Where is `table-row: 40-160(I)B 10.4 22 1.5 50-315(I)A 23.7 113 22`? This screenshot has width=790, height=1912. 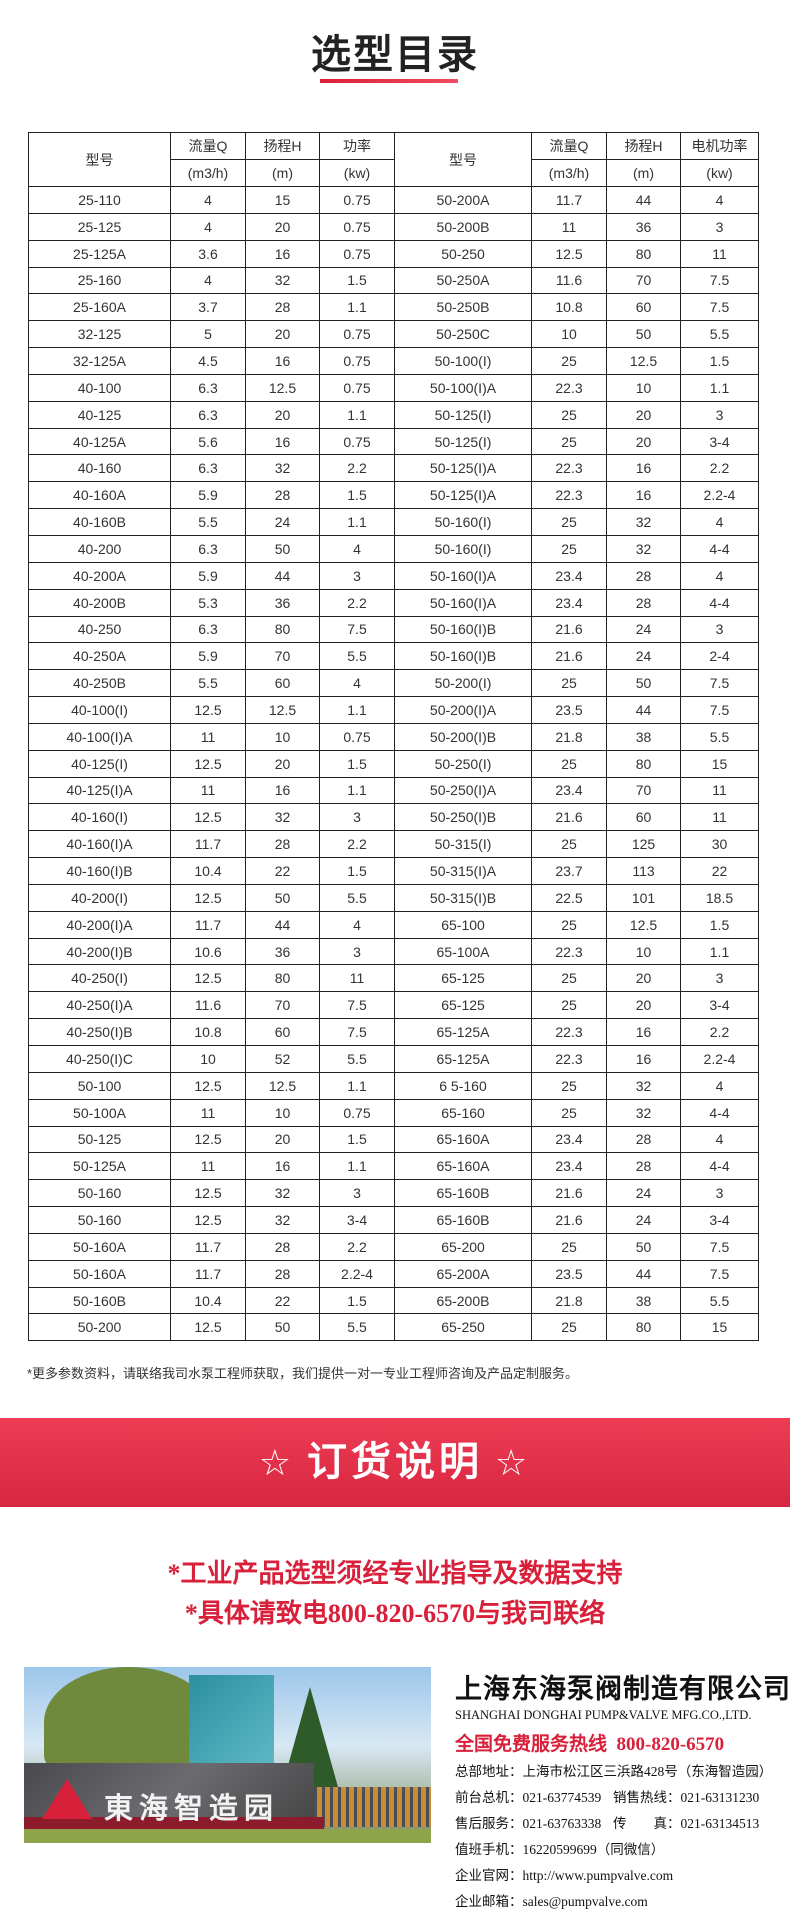
table-row: 40-160(I)B 10.4 22 1.5 50-315(I)A 23.7 113 22 is located at coordinates (393, 871).